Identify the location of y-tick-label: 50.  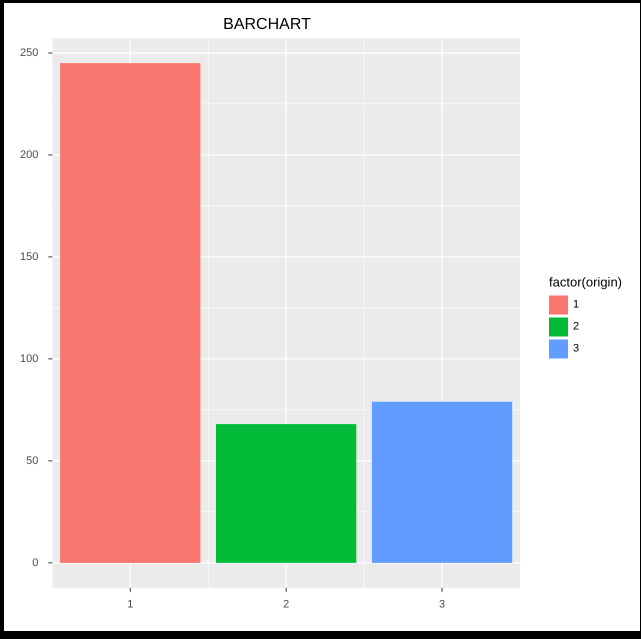
(32, 460).